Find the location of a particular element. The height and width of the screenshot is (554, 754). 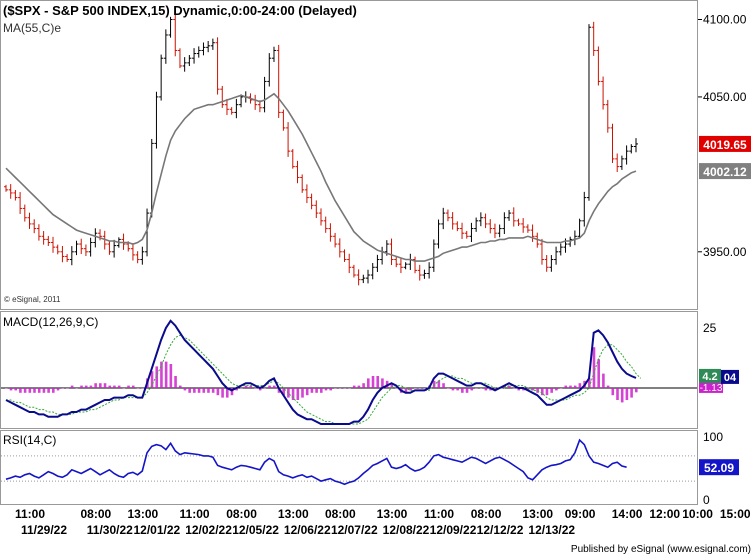

rsi-panel-frame is located at coordinates (349, 467).